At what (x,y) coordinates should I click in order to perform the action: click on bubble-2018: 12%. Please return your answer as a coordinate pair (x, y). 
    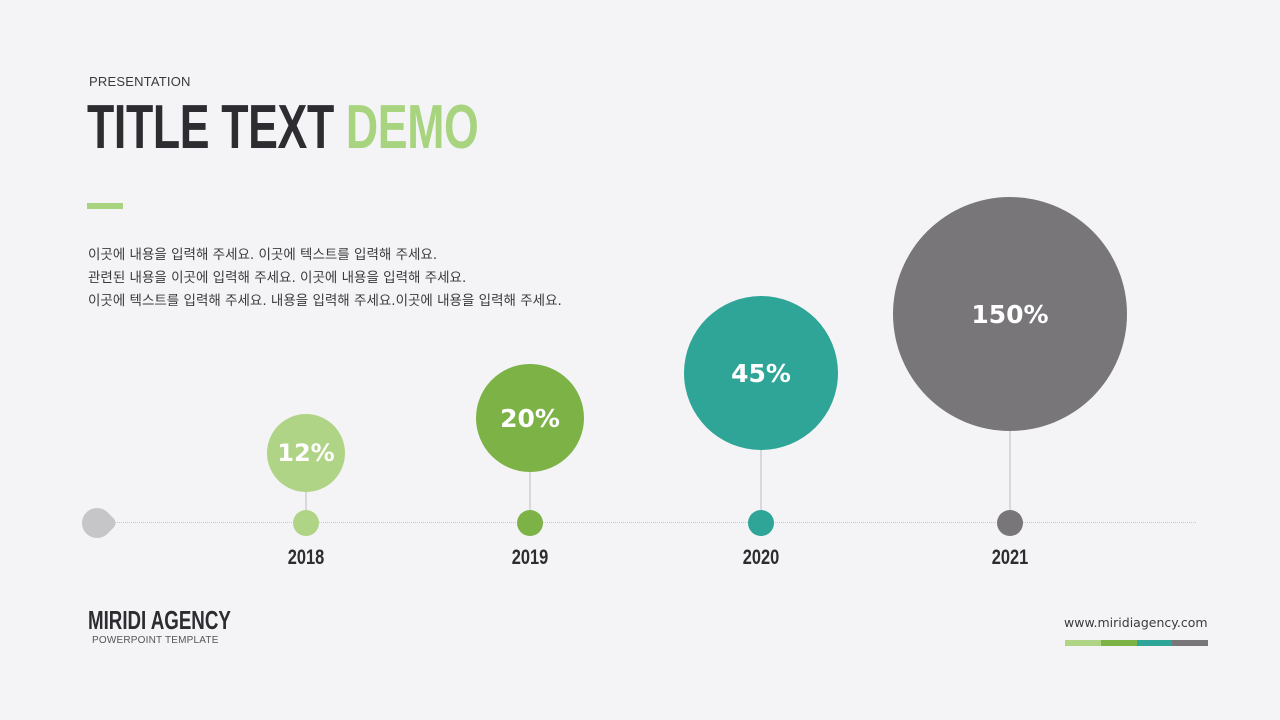
    Looking at the image, I should click on (306, 453).